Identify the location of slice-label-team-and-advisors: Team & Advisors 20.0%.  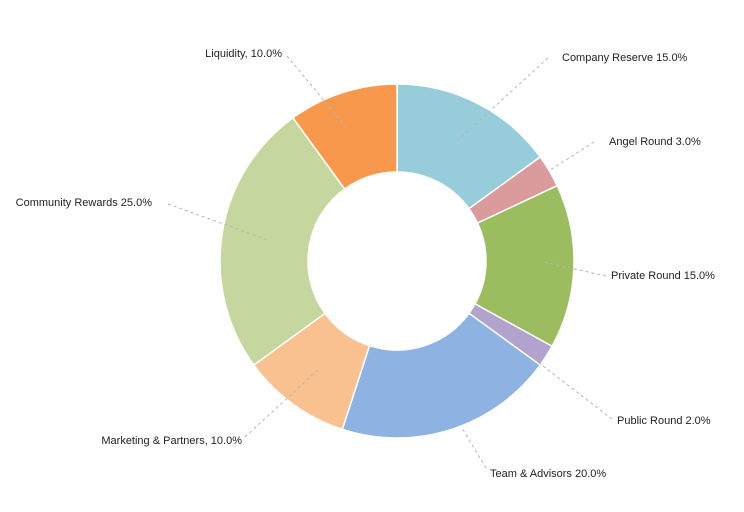
(548, 474).